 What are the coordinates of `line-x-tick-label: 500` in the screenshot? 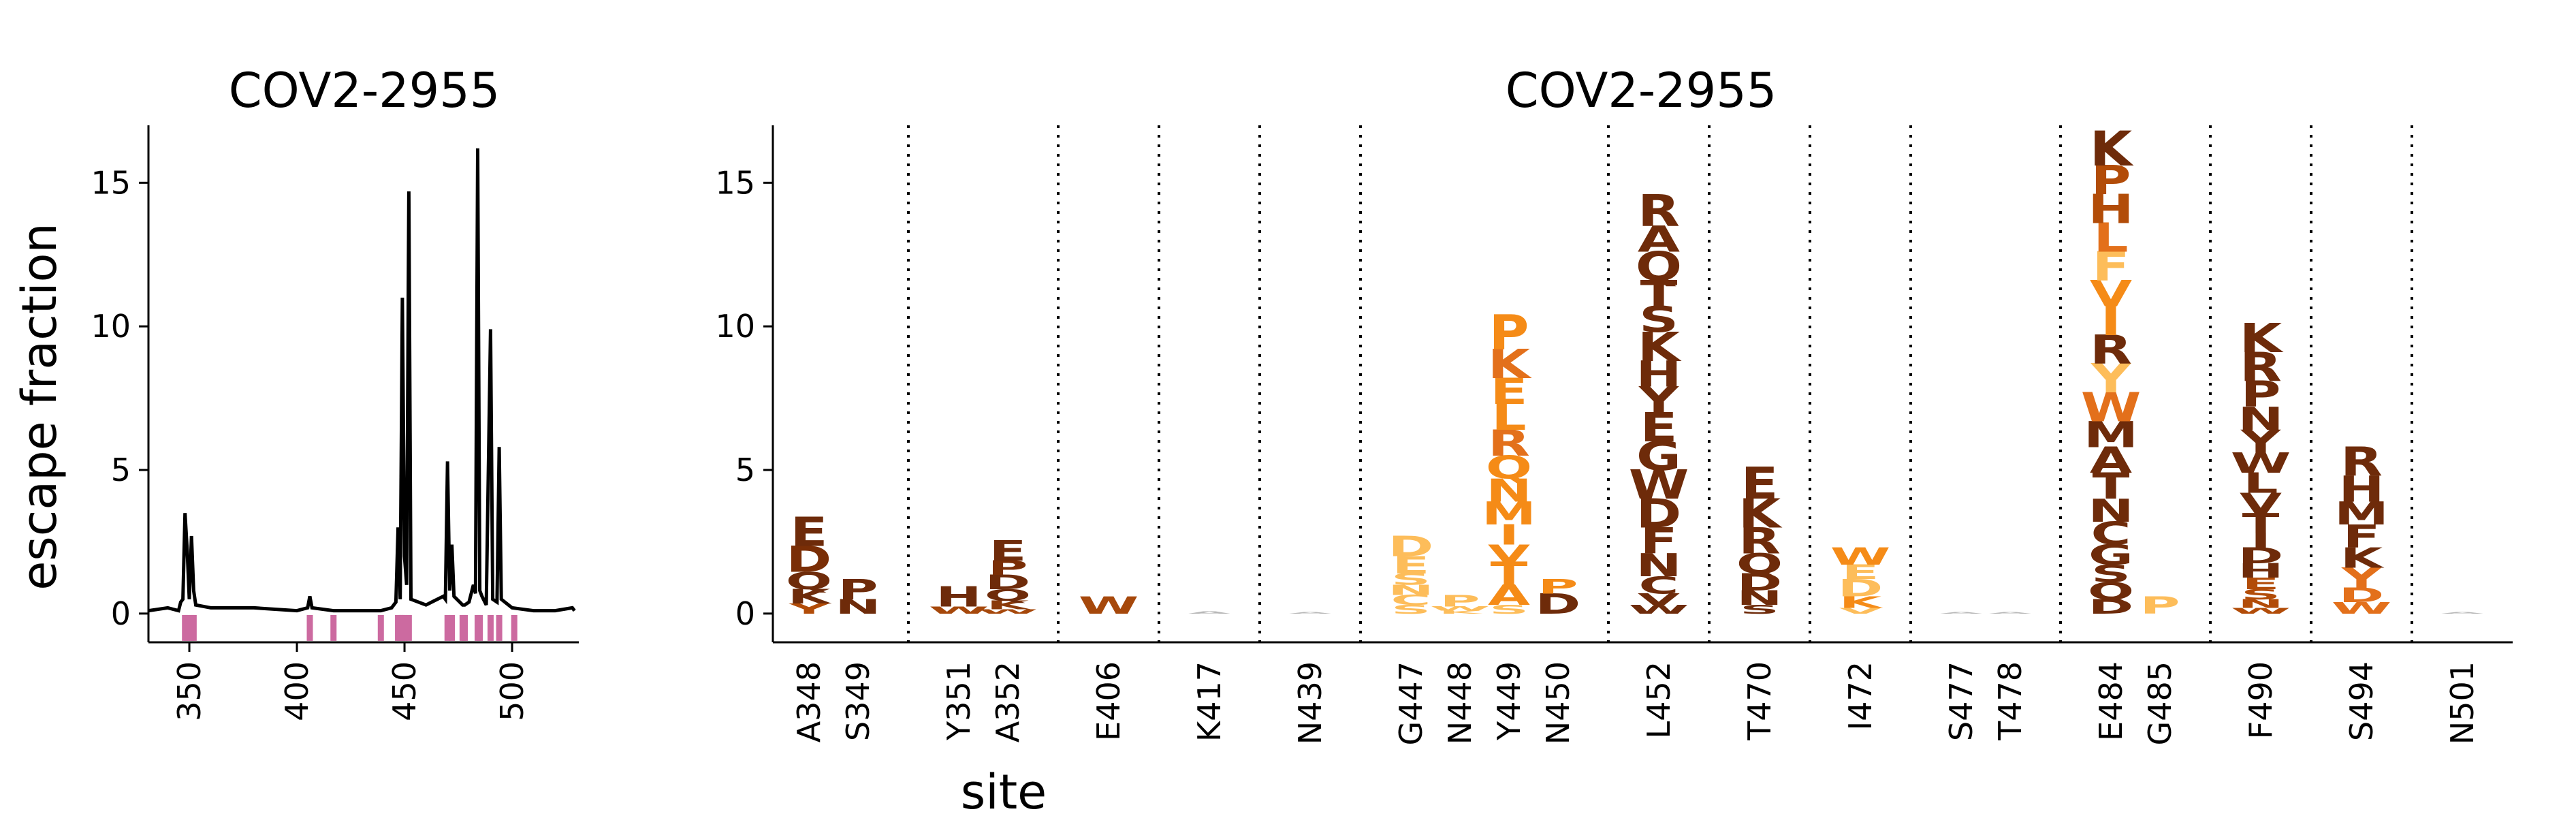 It's located at (512, 691).